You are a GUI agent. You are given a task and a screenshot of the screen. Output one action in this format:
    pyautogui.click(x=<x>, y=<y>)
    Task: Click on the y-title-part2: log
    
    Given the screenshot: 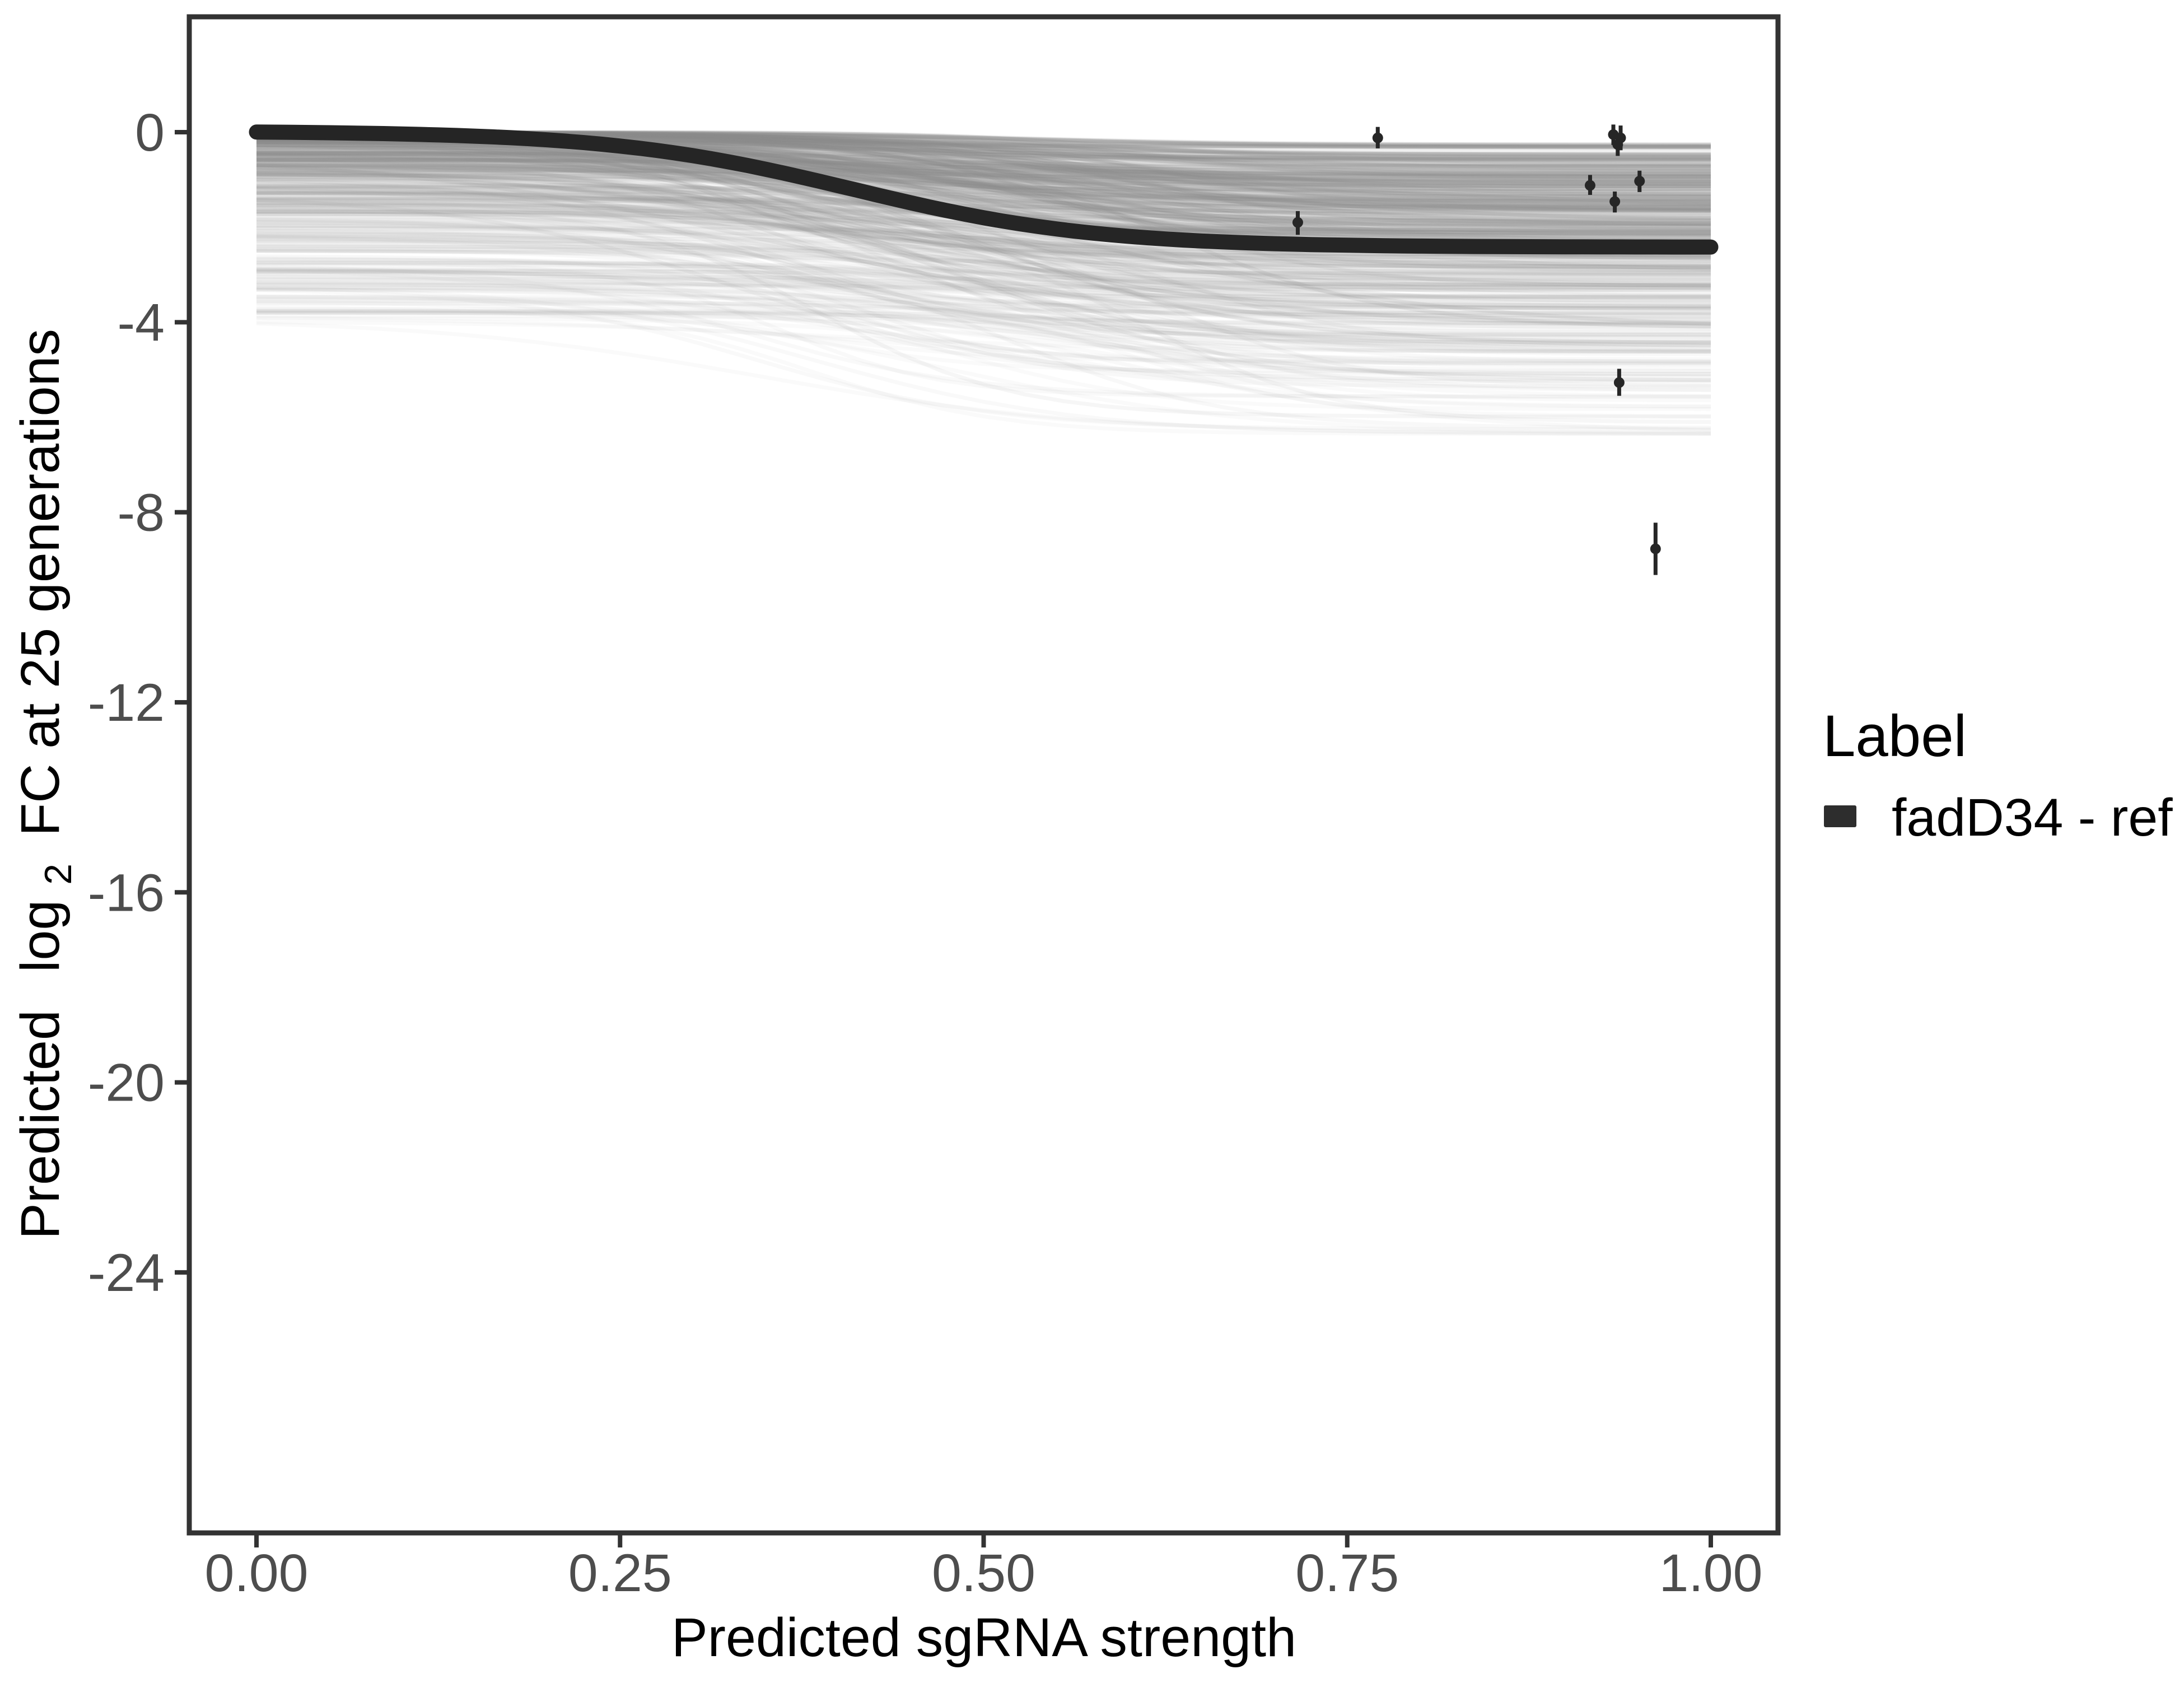 What is the action you would take?
    pyautogui.click(x=40, y=936)
    